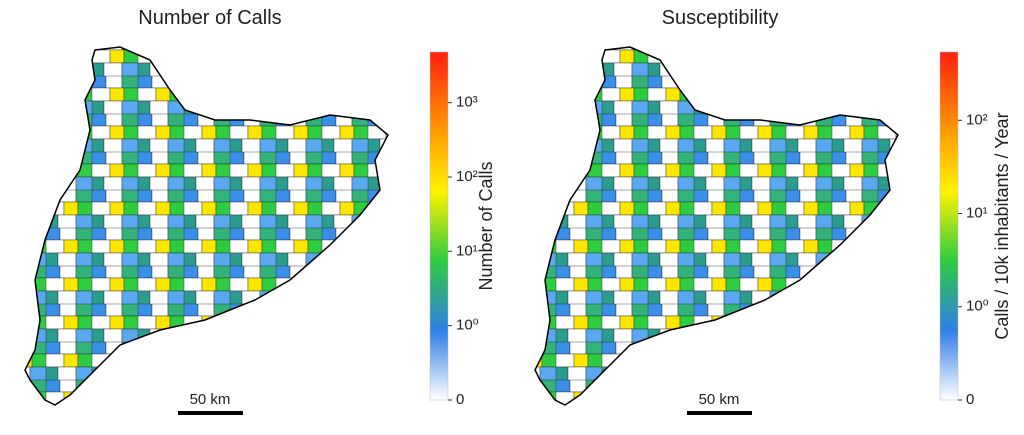  I want to click on colorbar-label: Calls / 10k inhabitants / Year, so click(1002, 225).